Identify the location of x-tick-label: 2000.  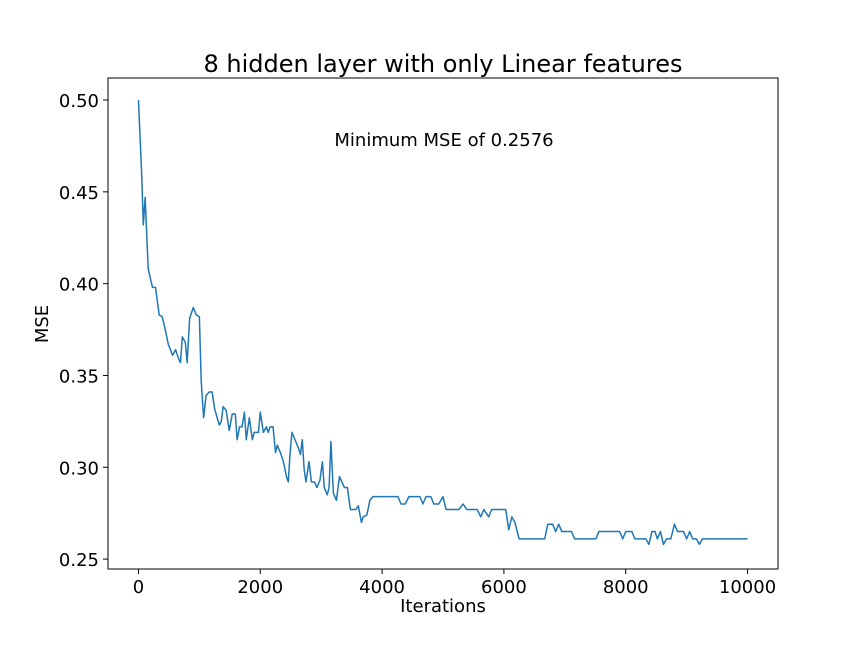
(260, 587).